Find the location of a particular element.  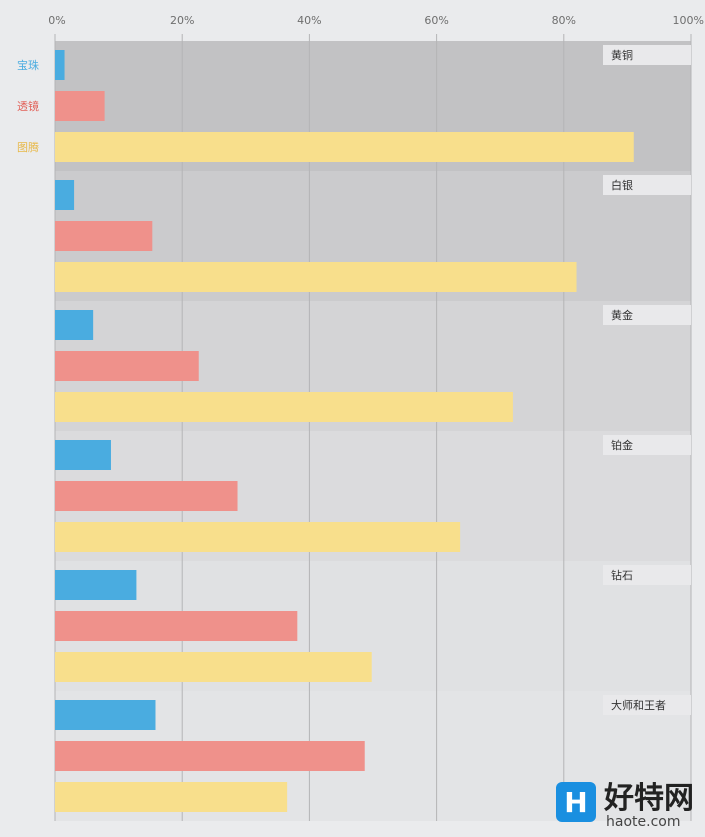

watermark-text: 好特网 is located at coordinates (648, 798).